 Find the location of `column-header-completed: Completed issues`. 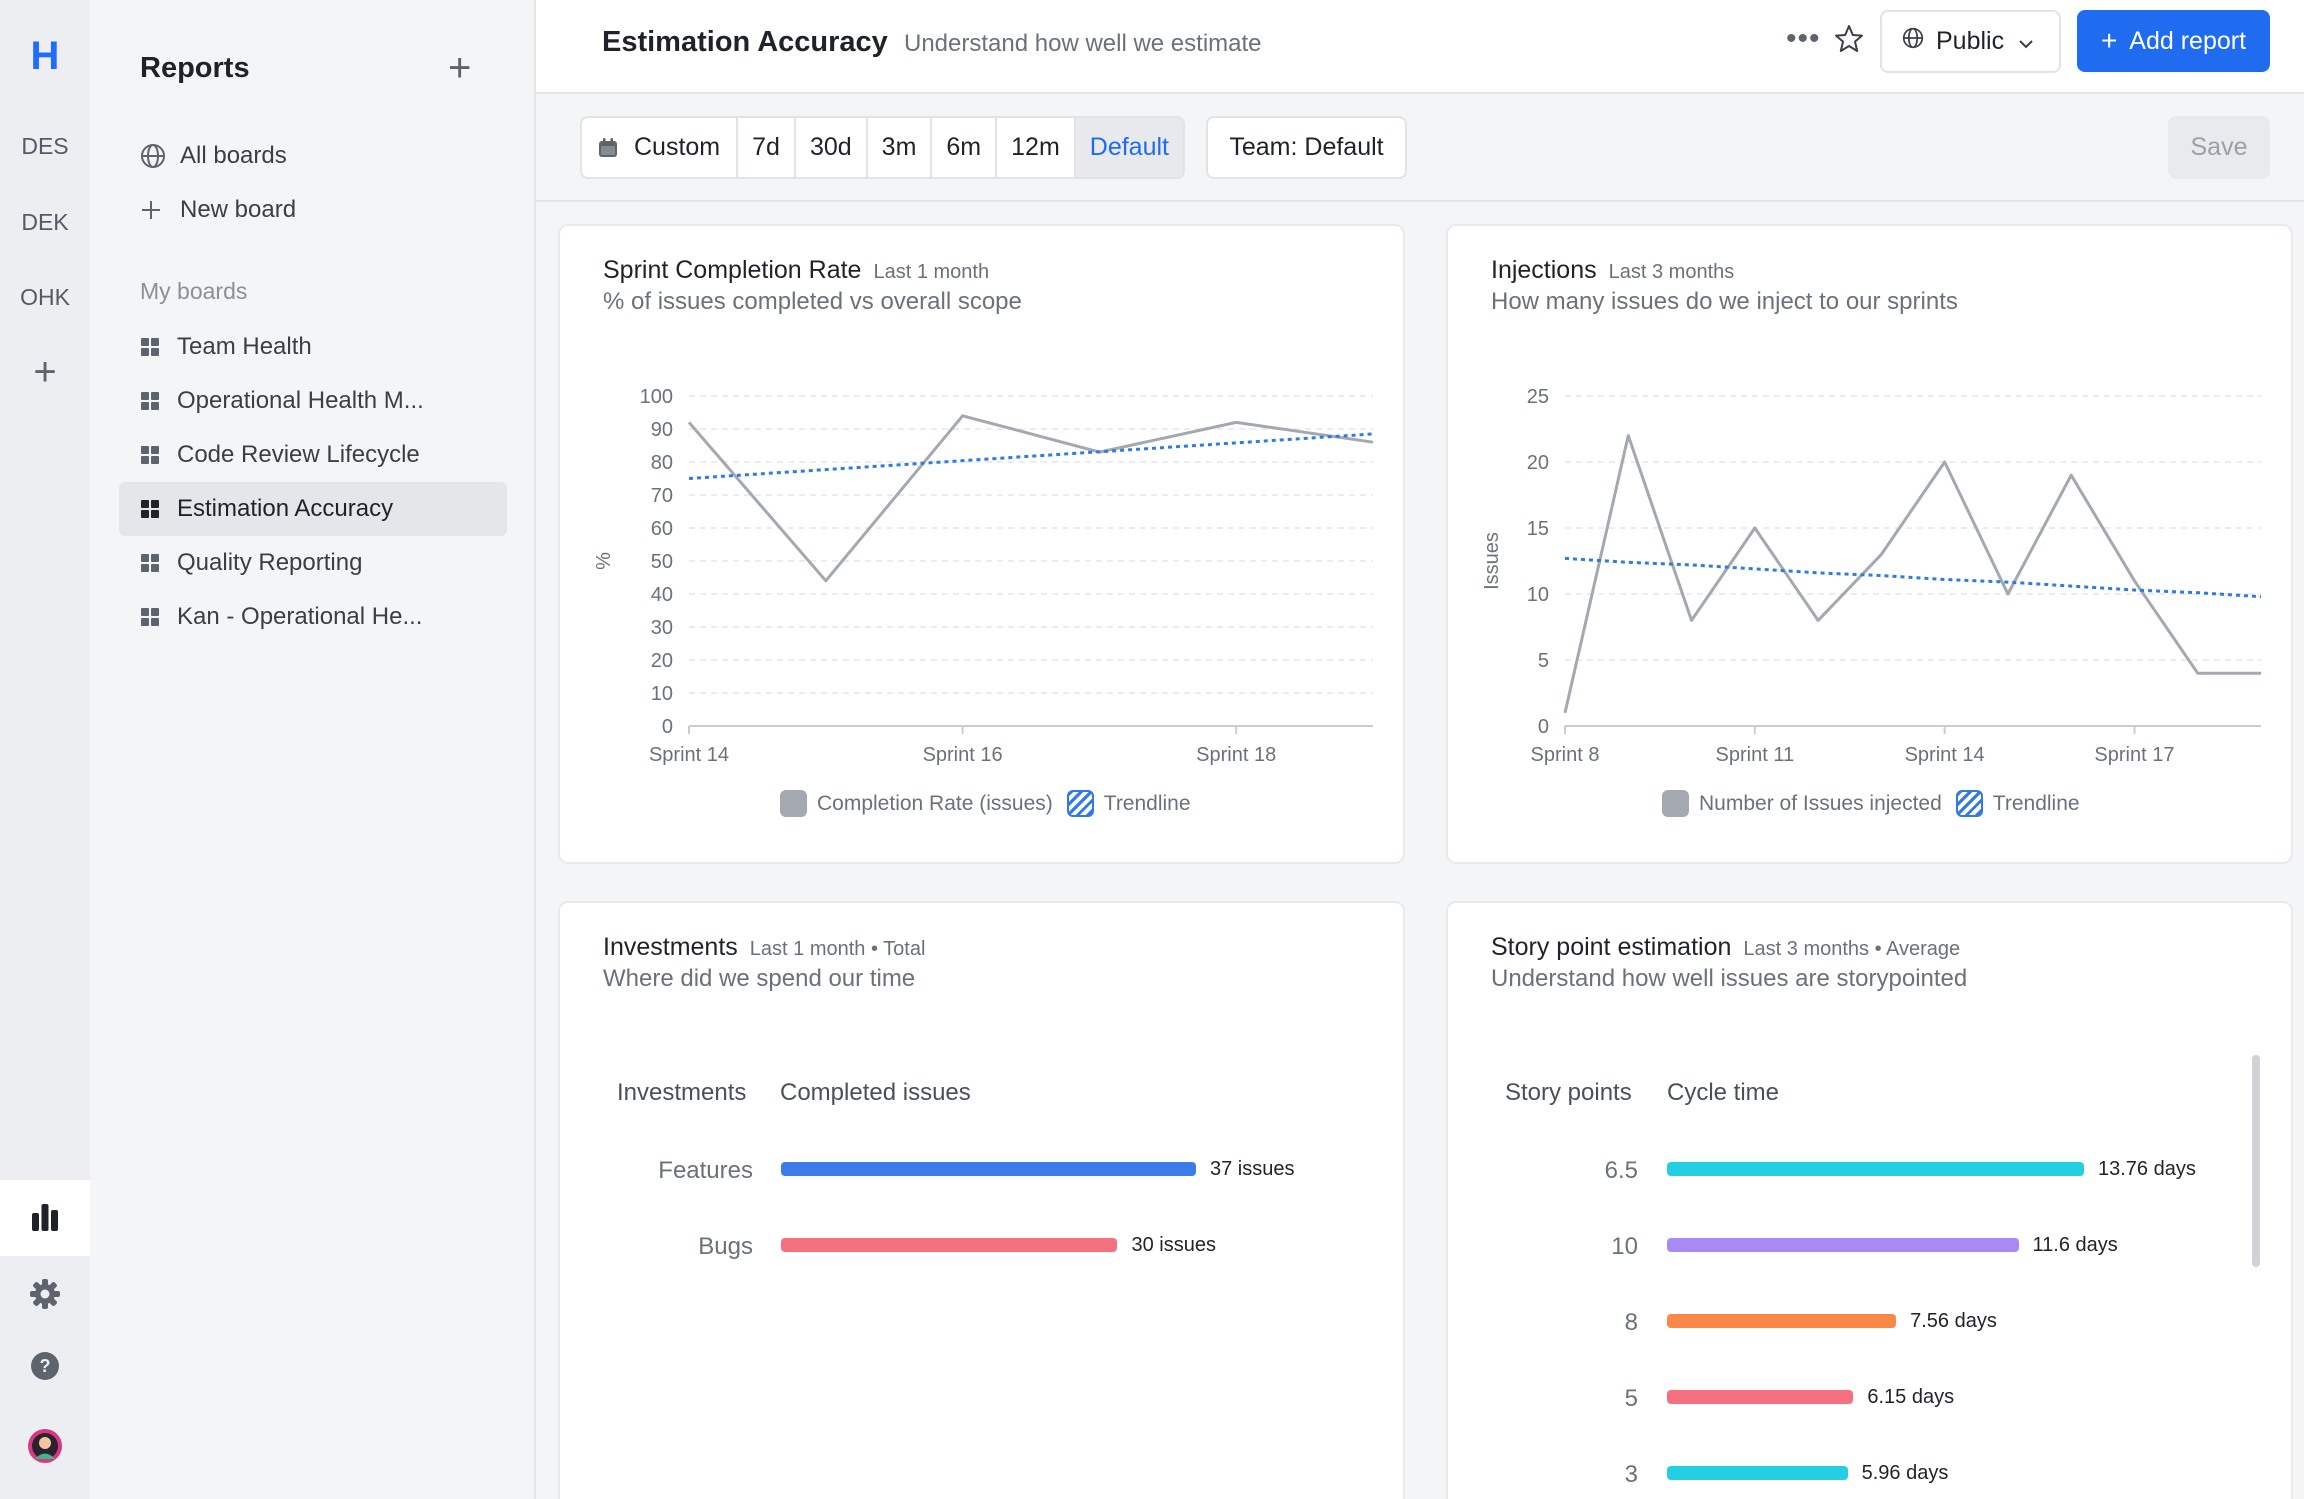

column-header-completed: Completed issues is located at coordinates (875, 1092).